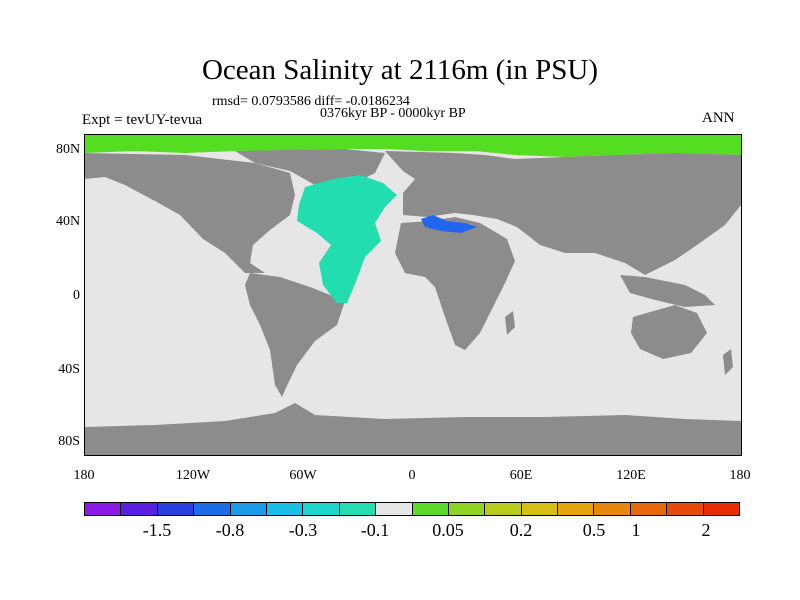 The height and width of the screenshot is (600, 800). What do you see at coordinates (311, 101) in the screenshot?
I see `stats-subtitle: rmsd= 0.0793586 diff= -0.0186234` at bounding box center [311, 101].